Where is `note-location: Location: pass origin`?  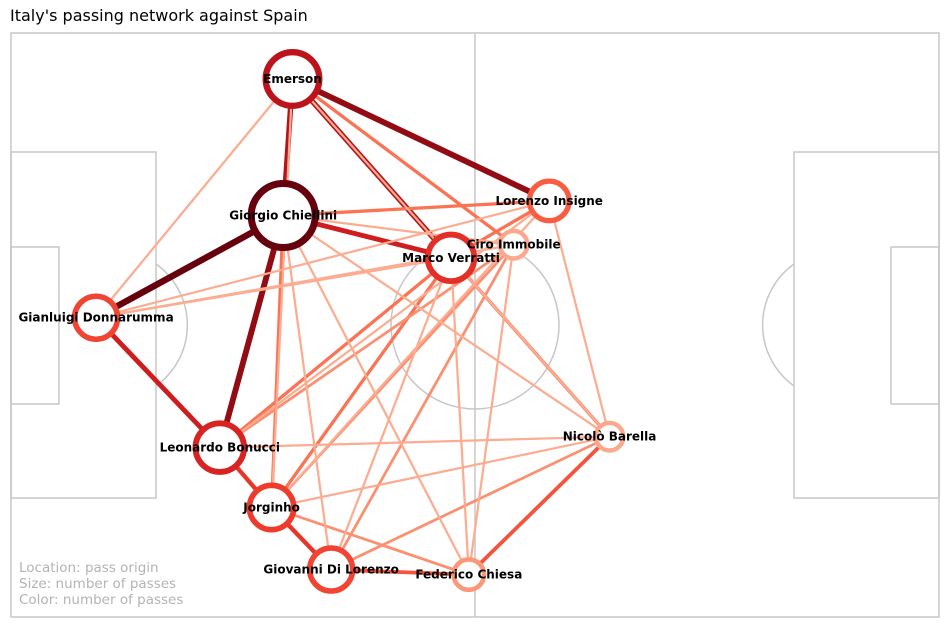
note-location: Location: pass origin is located at coordinates (89, 568).